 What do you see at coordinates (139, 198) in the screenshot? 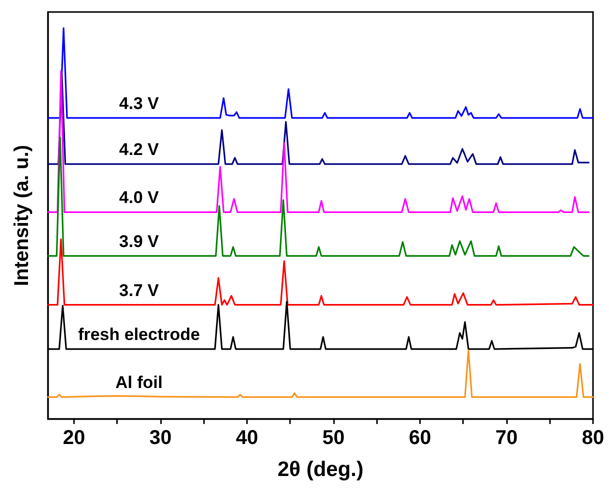
I see `series-label: 4.0 V` at bounding box center [139, 198].